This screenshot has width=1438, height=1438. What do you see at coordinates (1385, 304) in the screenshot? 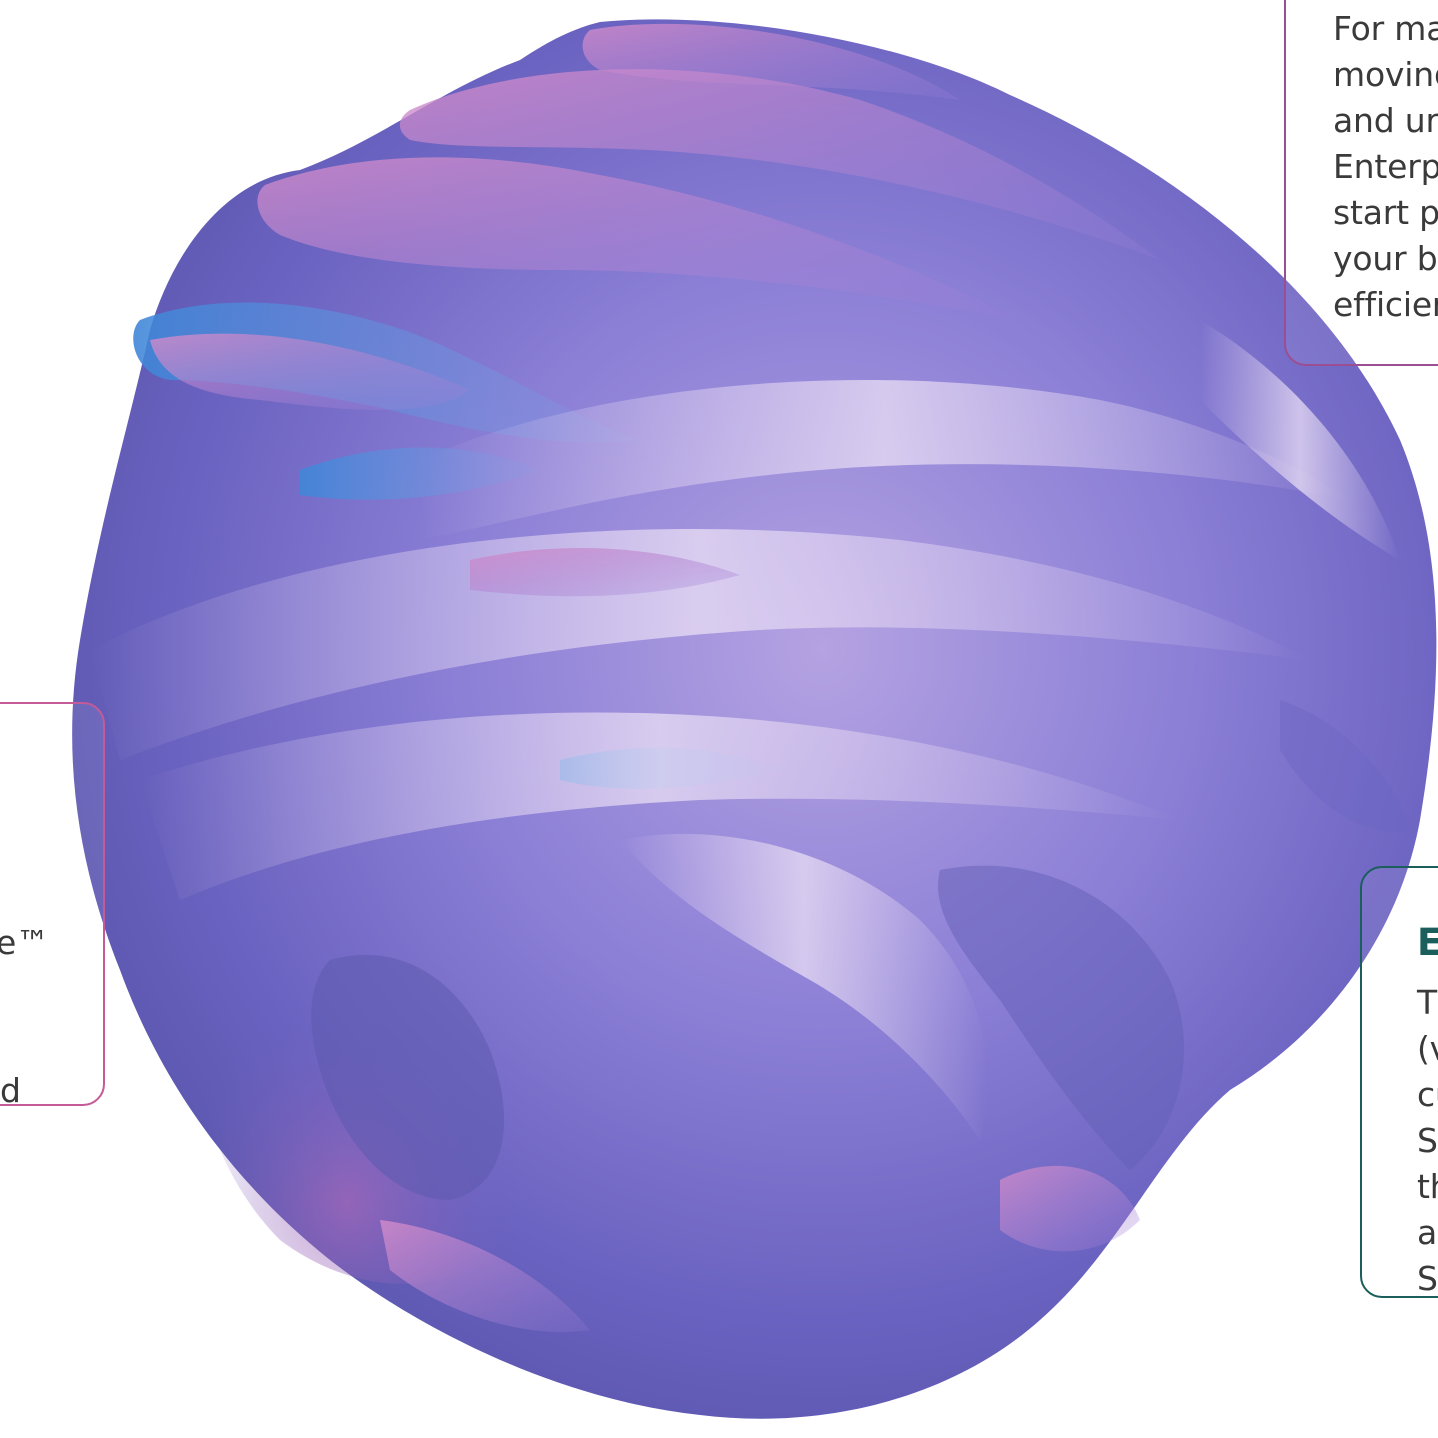
I see `card-line: efficier` at bounding box center [1385, 304].